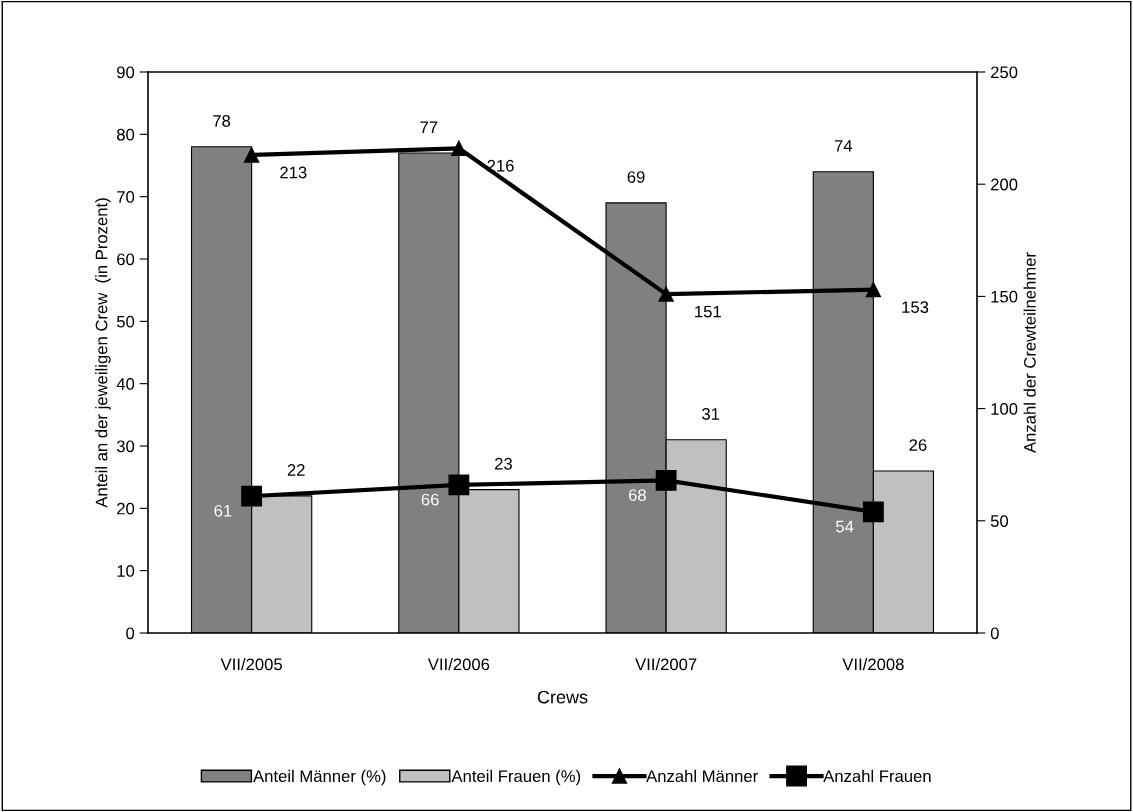  I want to click on legend-label: Anteil Frauen (%), so click(516, 777).